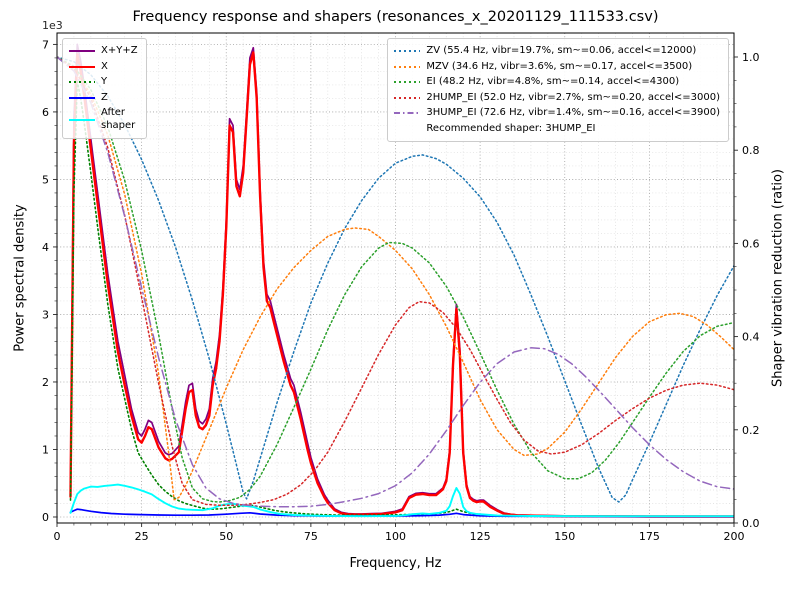 The image size is (800, 600). What do you see at coordinates (311, 536) in the screenshot?
I see `x-tick-label: 75` at bounding box center [311, 536].